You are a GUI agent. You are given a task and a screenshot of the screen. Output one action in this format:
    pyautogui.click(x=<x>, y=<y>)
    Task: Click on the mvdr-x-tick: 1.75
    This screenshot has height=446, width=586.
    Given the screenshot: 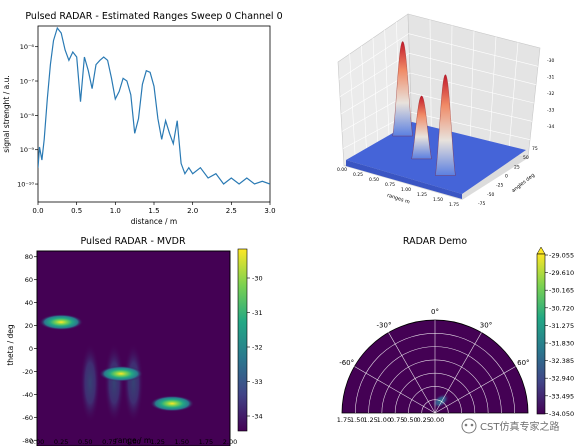 What is the action you would take?
    pyautogui.click(x=206, y=442)
    